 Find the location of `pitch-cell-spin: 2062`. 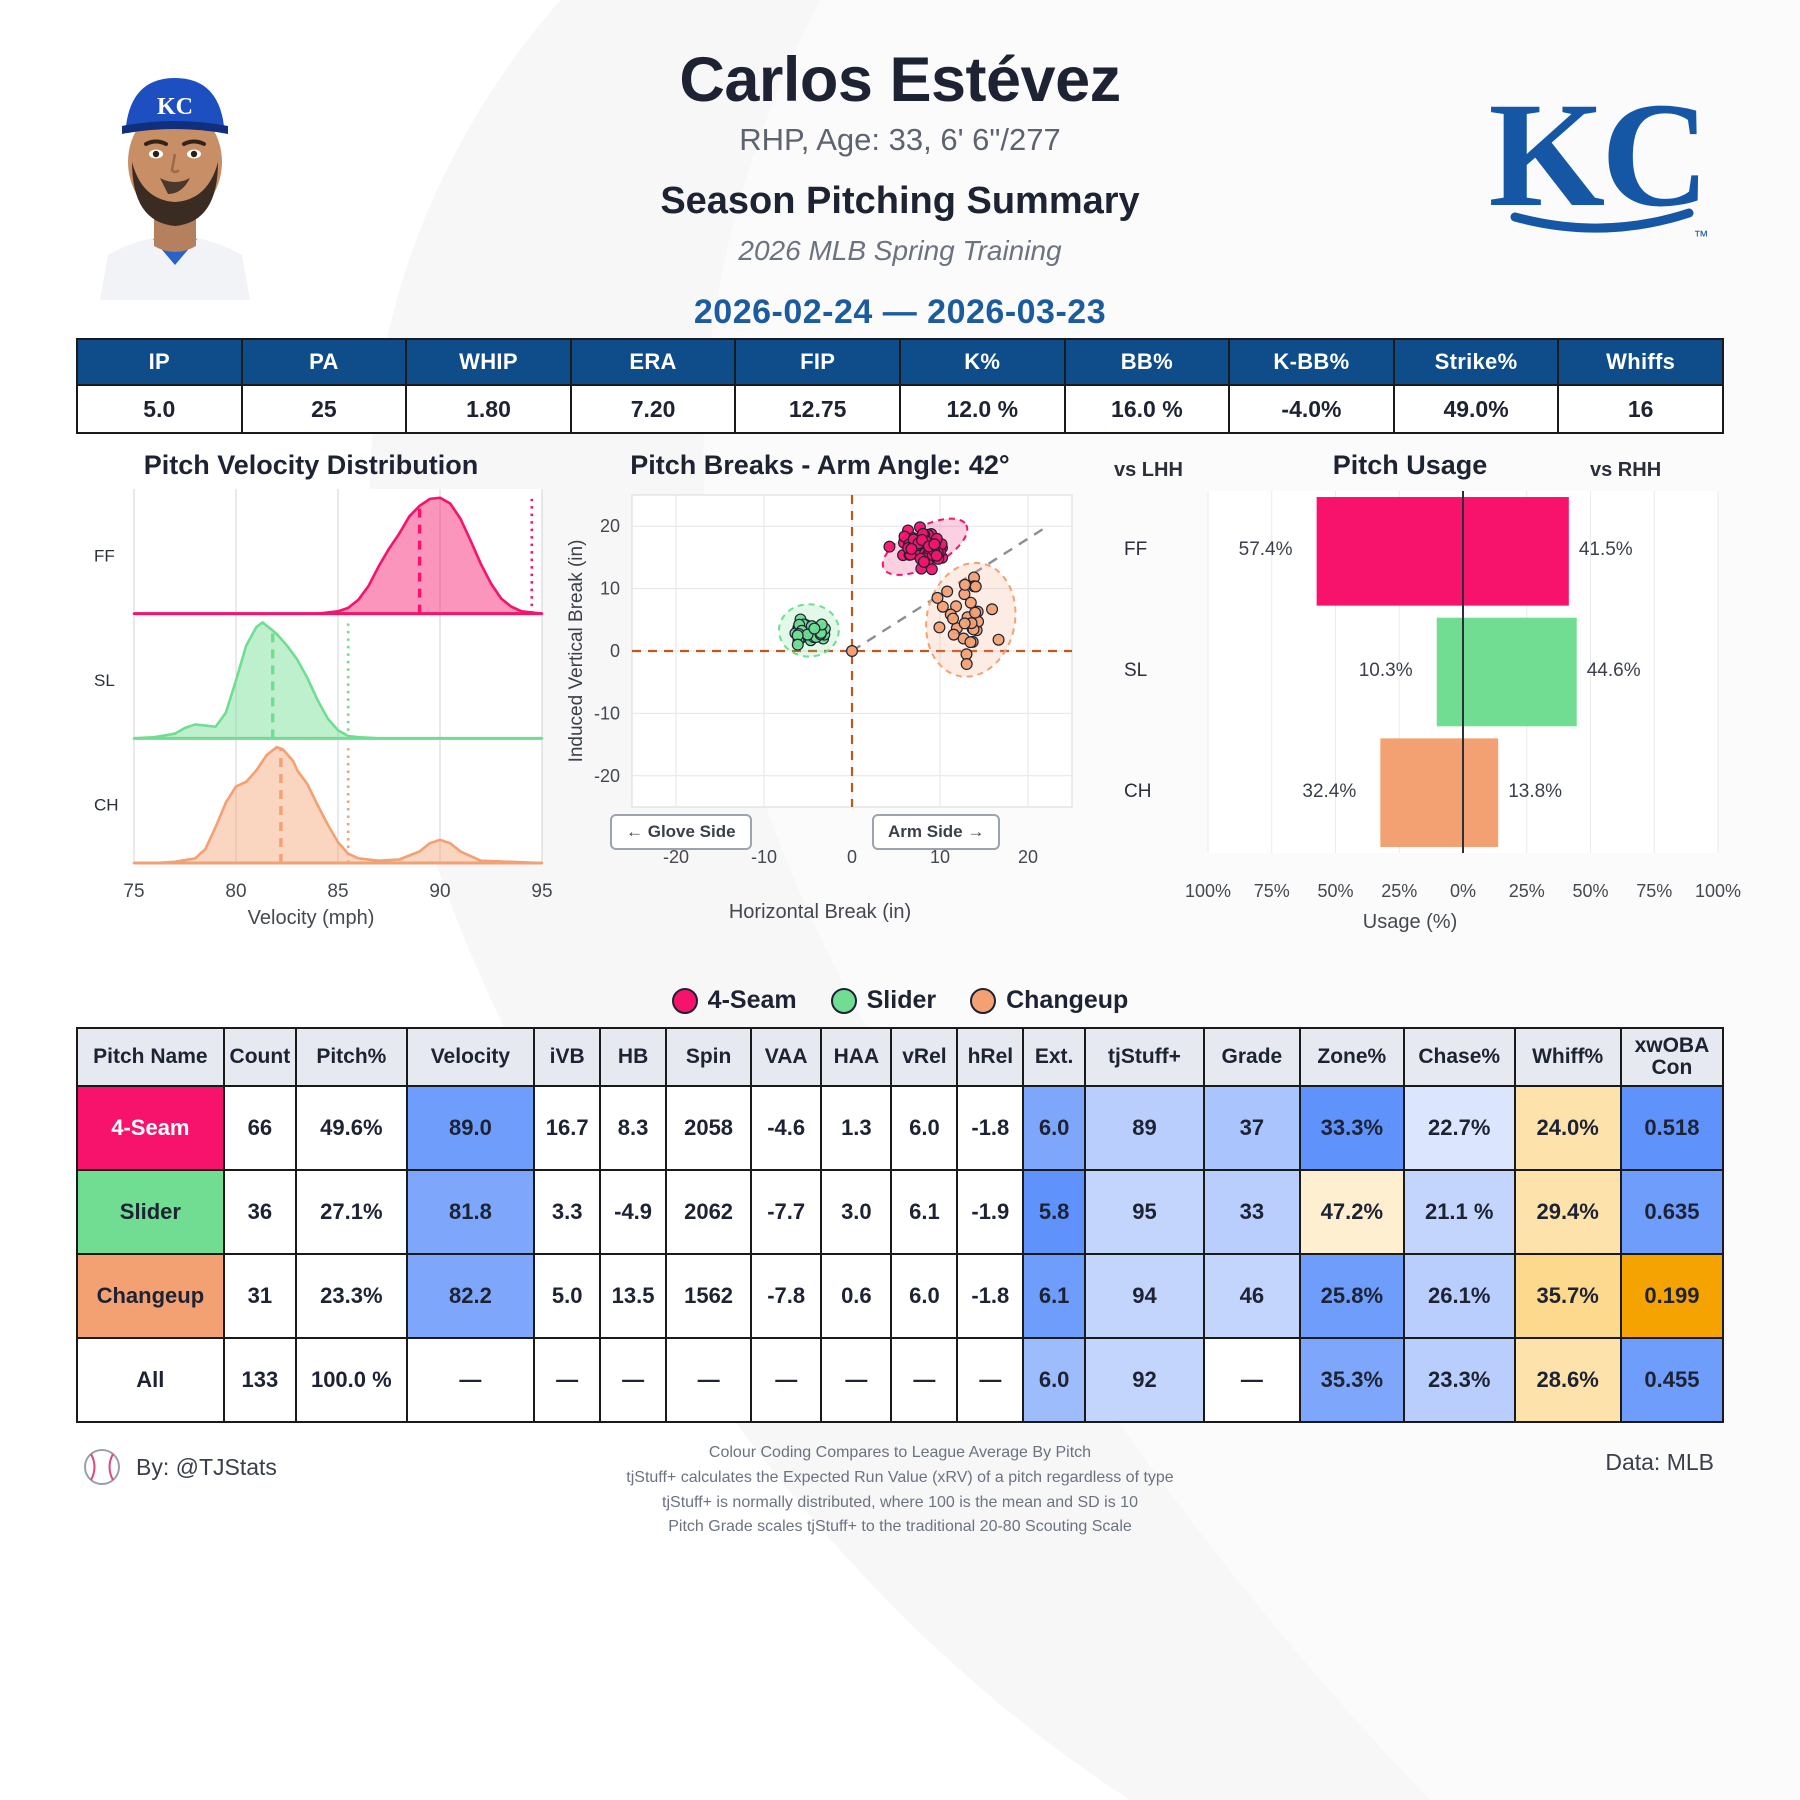

pitch-cell-spin: 2062 is located at coordinates (709, 1212).